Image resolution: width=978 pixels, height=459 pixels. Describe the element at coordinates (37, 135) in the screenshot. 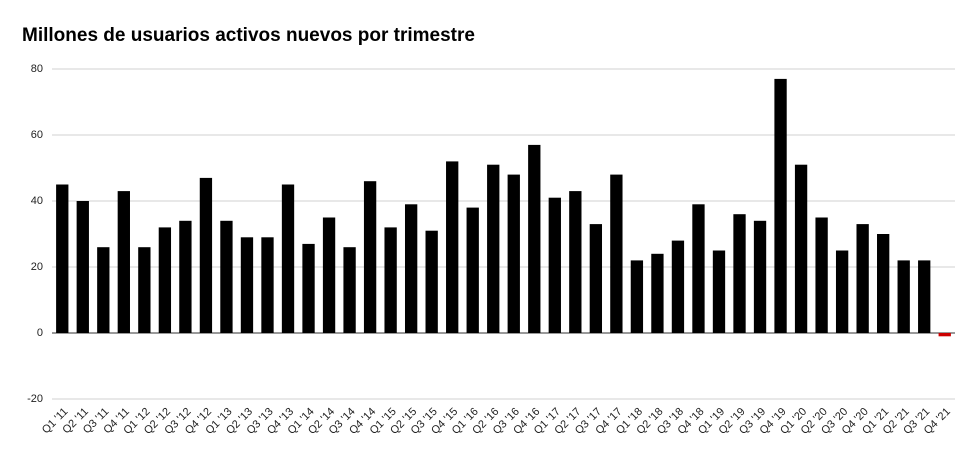

I see `y-tick-label: 60` at that location.